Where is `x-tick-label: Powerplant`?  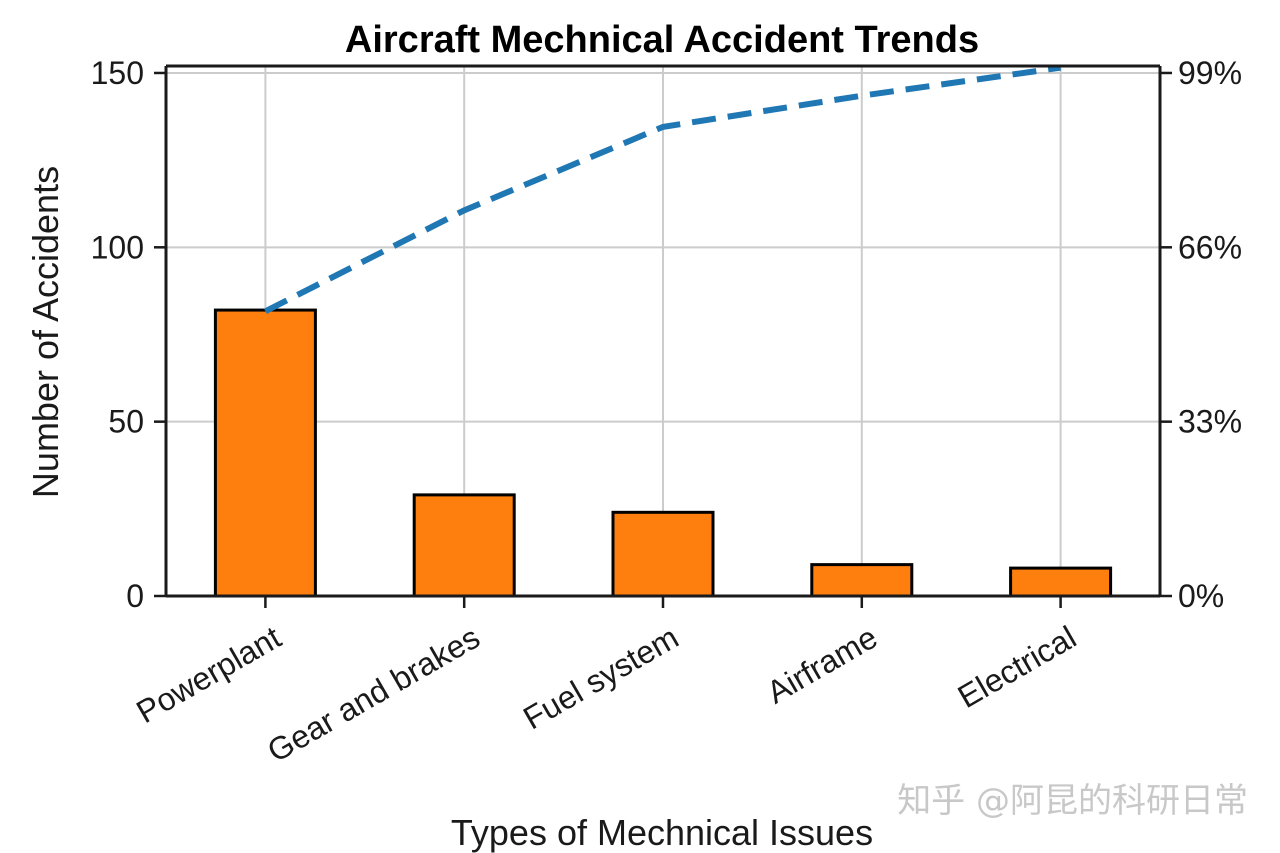
x-tick-label: Powerplant is located at coordinates (208, 674).